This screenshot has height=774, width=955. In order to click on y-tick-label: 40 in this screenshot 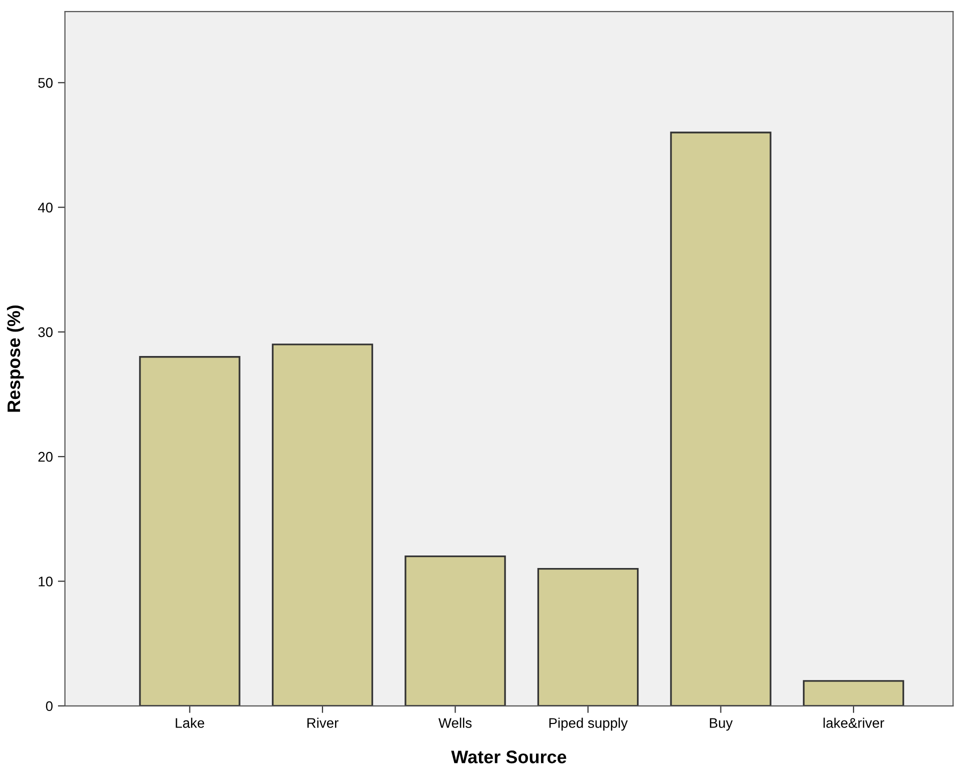, I will do `click(45, 207)`.